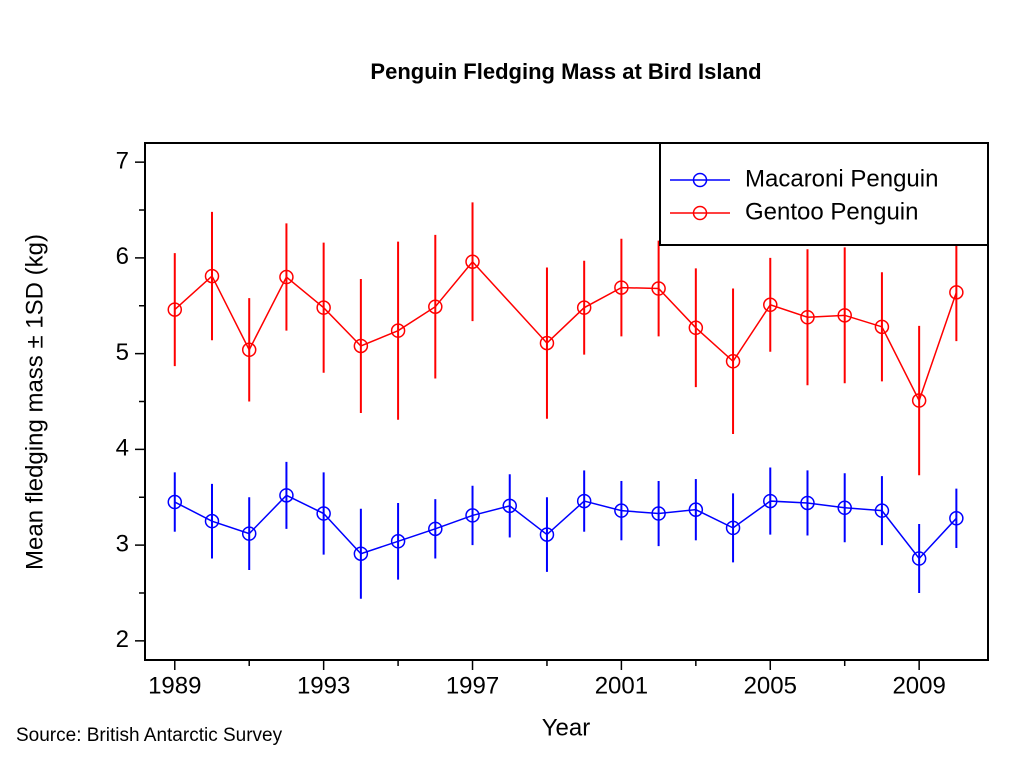 This screenshot has height=773, width=1024. What do you see at coordinates (472, 685) in the screenshot?
I see `x-tick-label: 1997` at bounding box center [472, 685].